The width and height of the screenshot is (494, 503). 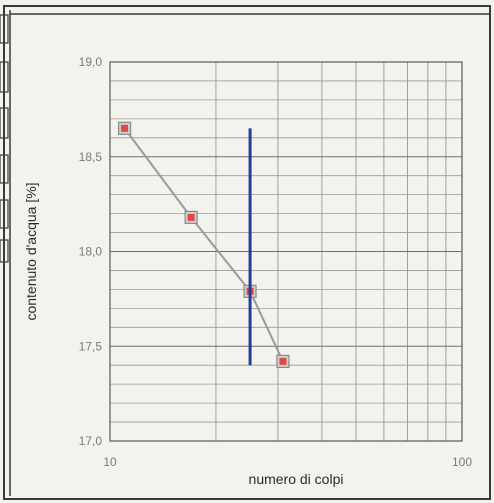 What do you see at coordinates (91, 62) in the screenshot?
I see `y-tick-label: 19,0` at bounding box center [91, 62].